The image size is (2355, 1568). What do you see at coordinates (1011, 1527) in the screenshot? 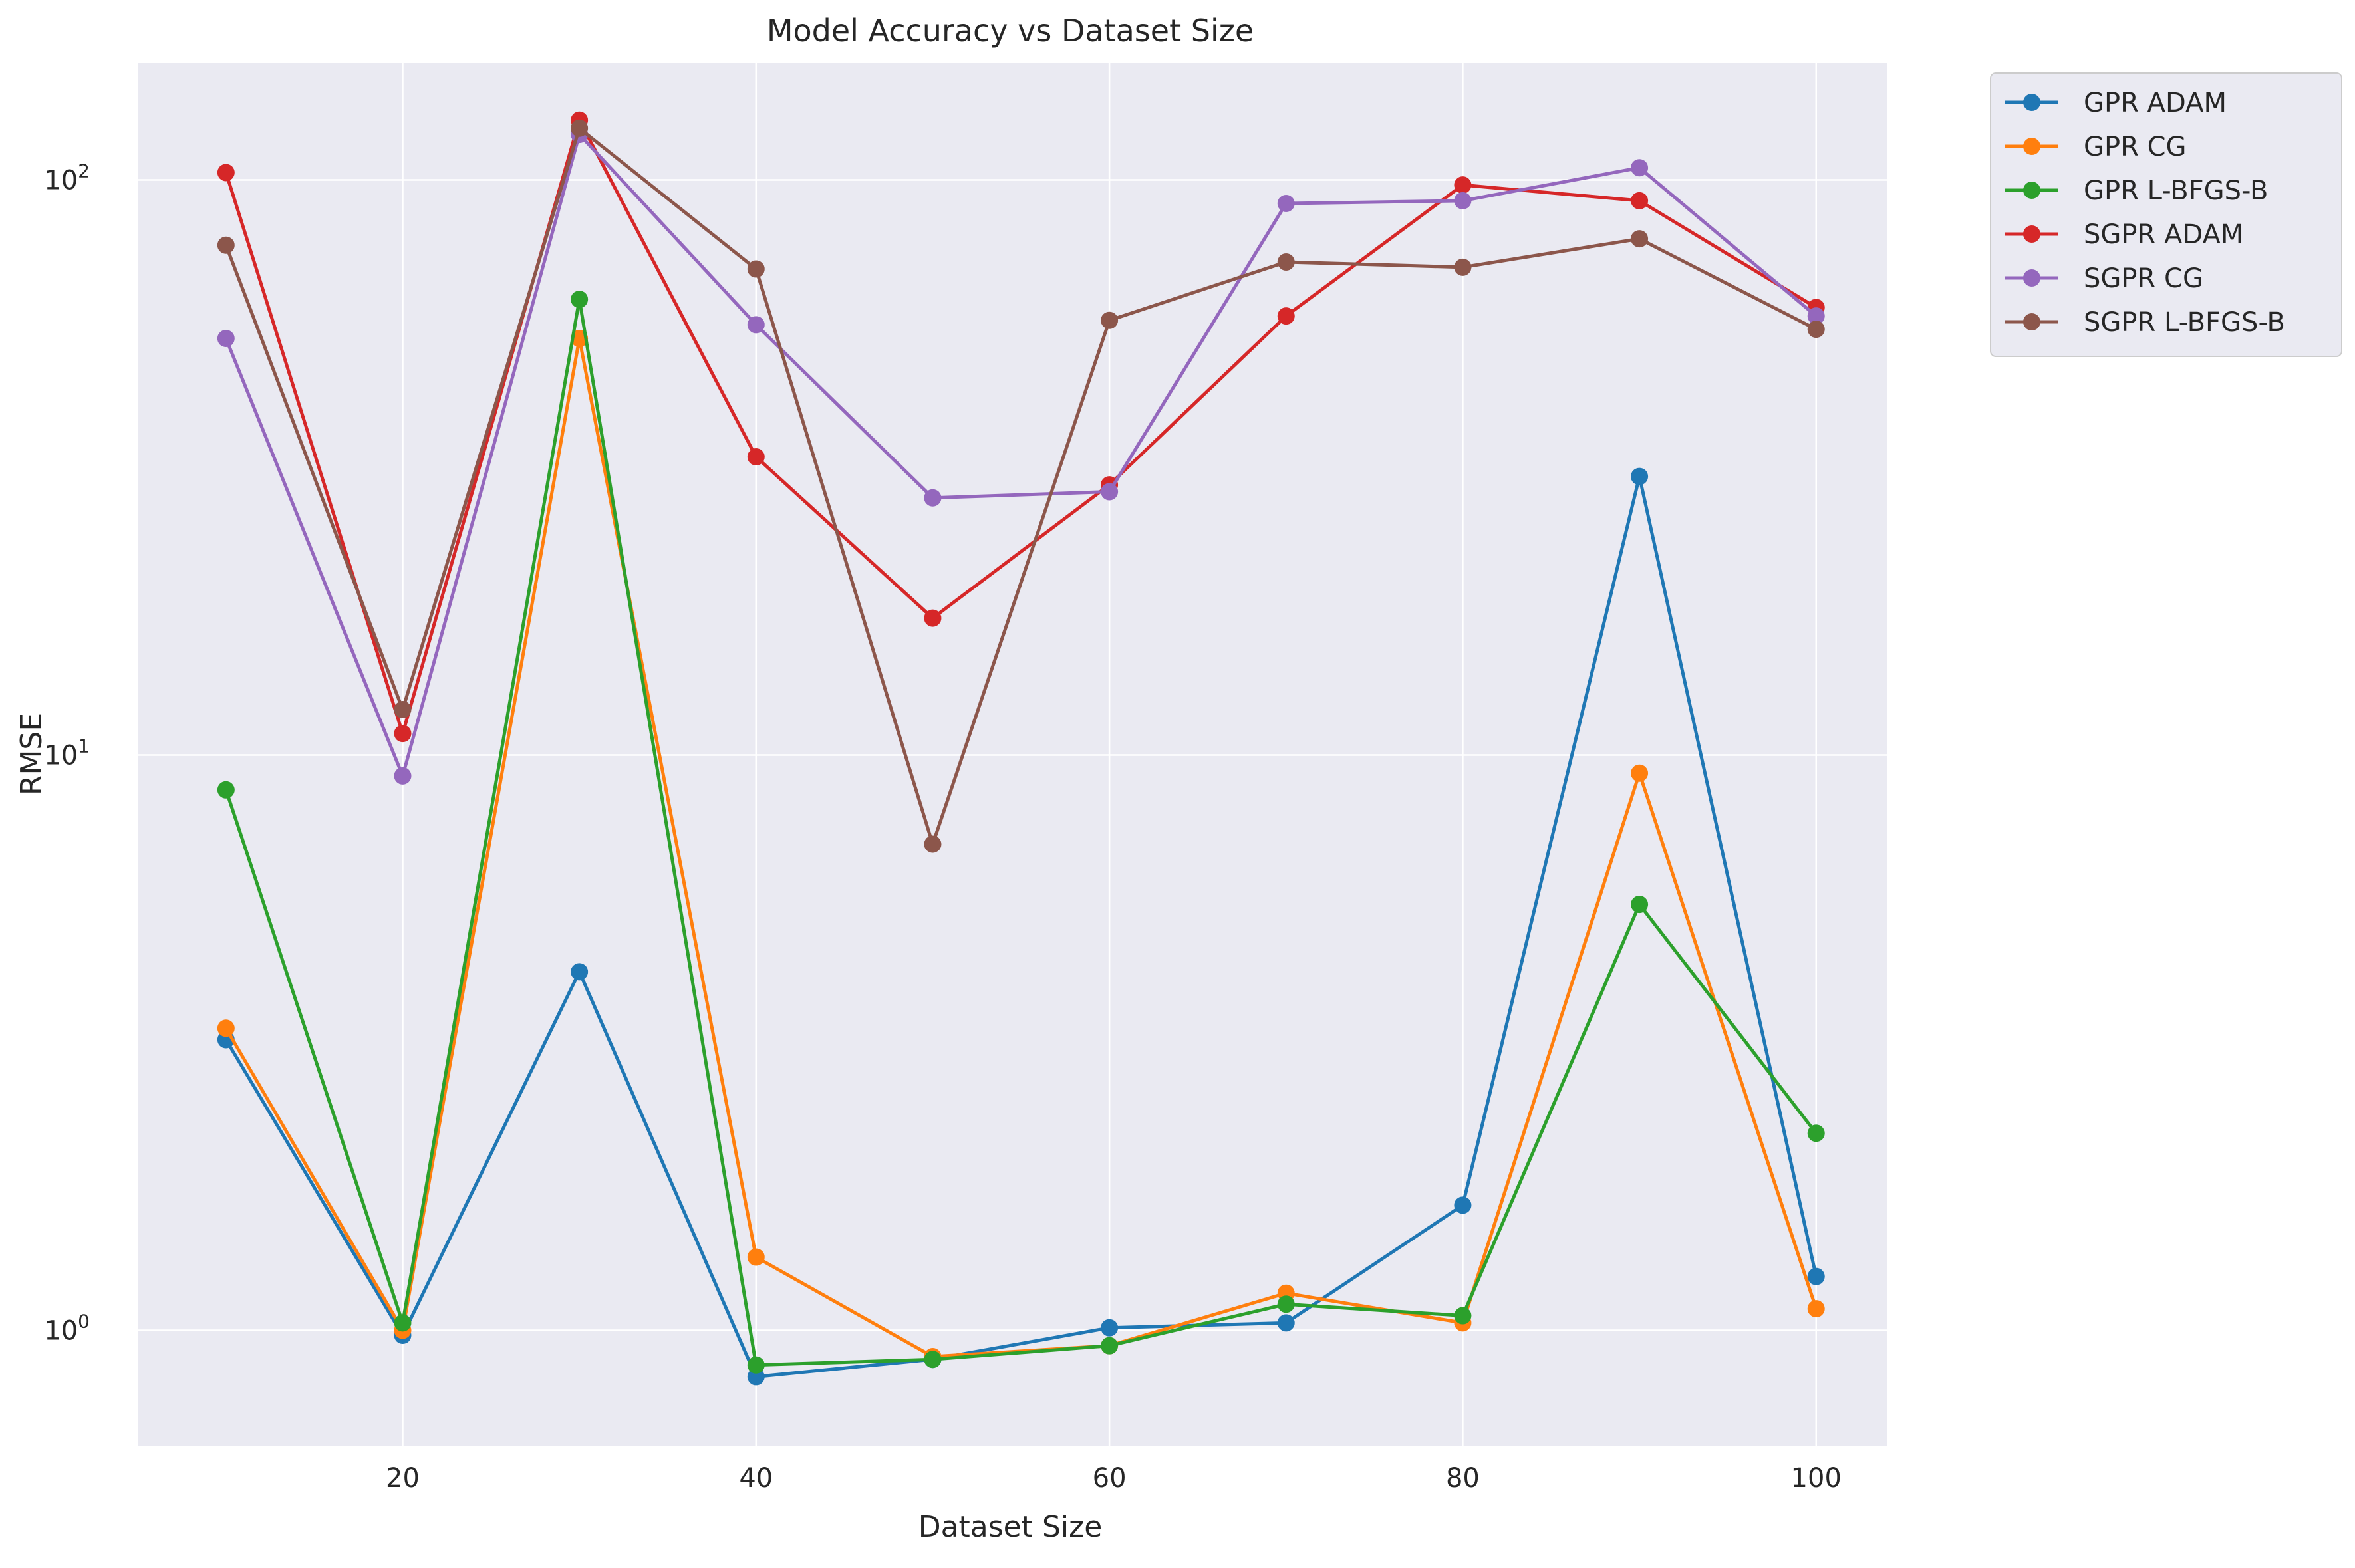
I see `x-axis-label: Dataset Size` at bounding box center [1011, 1527].